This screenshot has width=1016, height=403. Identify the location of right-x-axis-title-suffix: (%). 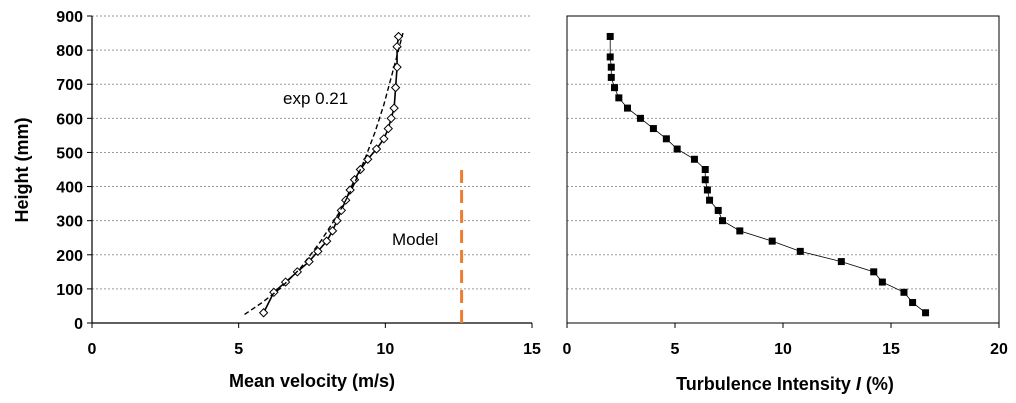
(877, 384).